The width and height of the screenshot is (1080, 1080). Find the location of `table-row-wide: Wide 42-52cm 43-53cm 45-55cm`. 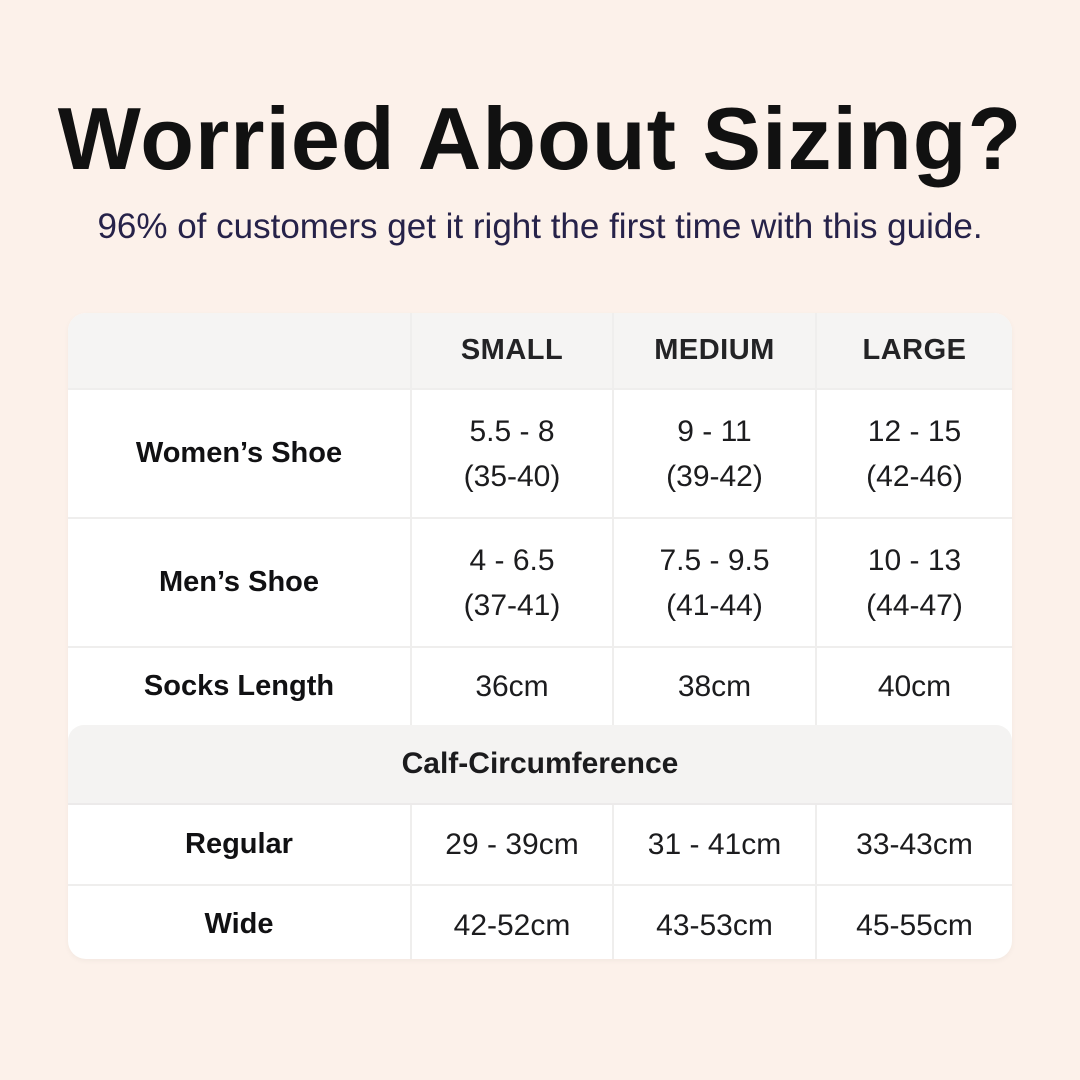

table-row-wide: Wide 42-52cm 43-53cm 45-55cm is located at coordinates (540, 921).